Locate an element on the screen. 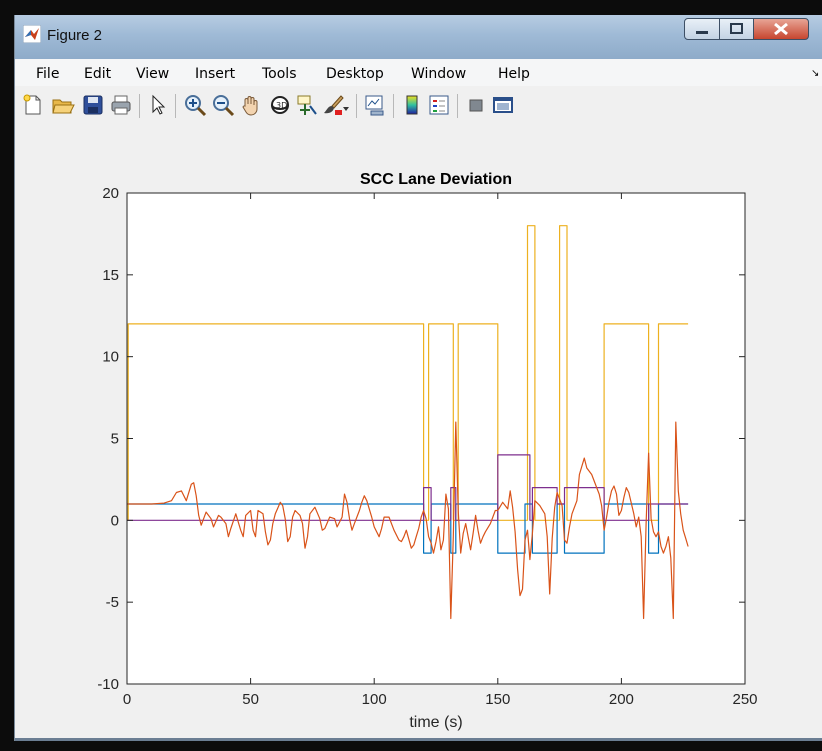 The width and height of the screenshot is (822, 751). figure-toolbar: 3D is located at coordinates (418, 107).